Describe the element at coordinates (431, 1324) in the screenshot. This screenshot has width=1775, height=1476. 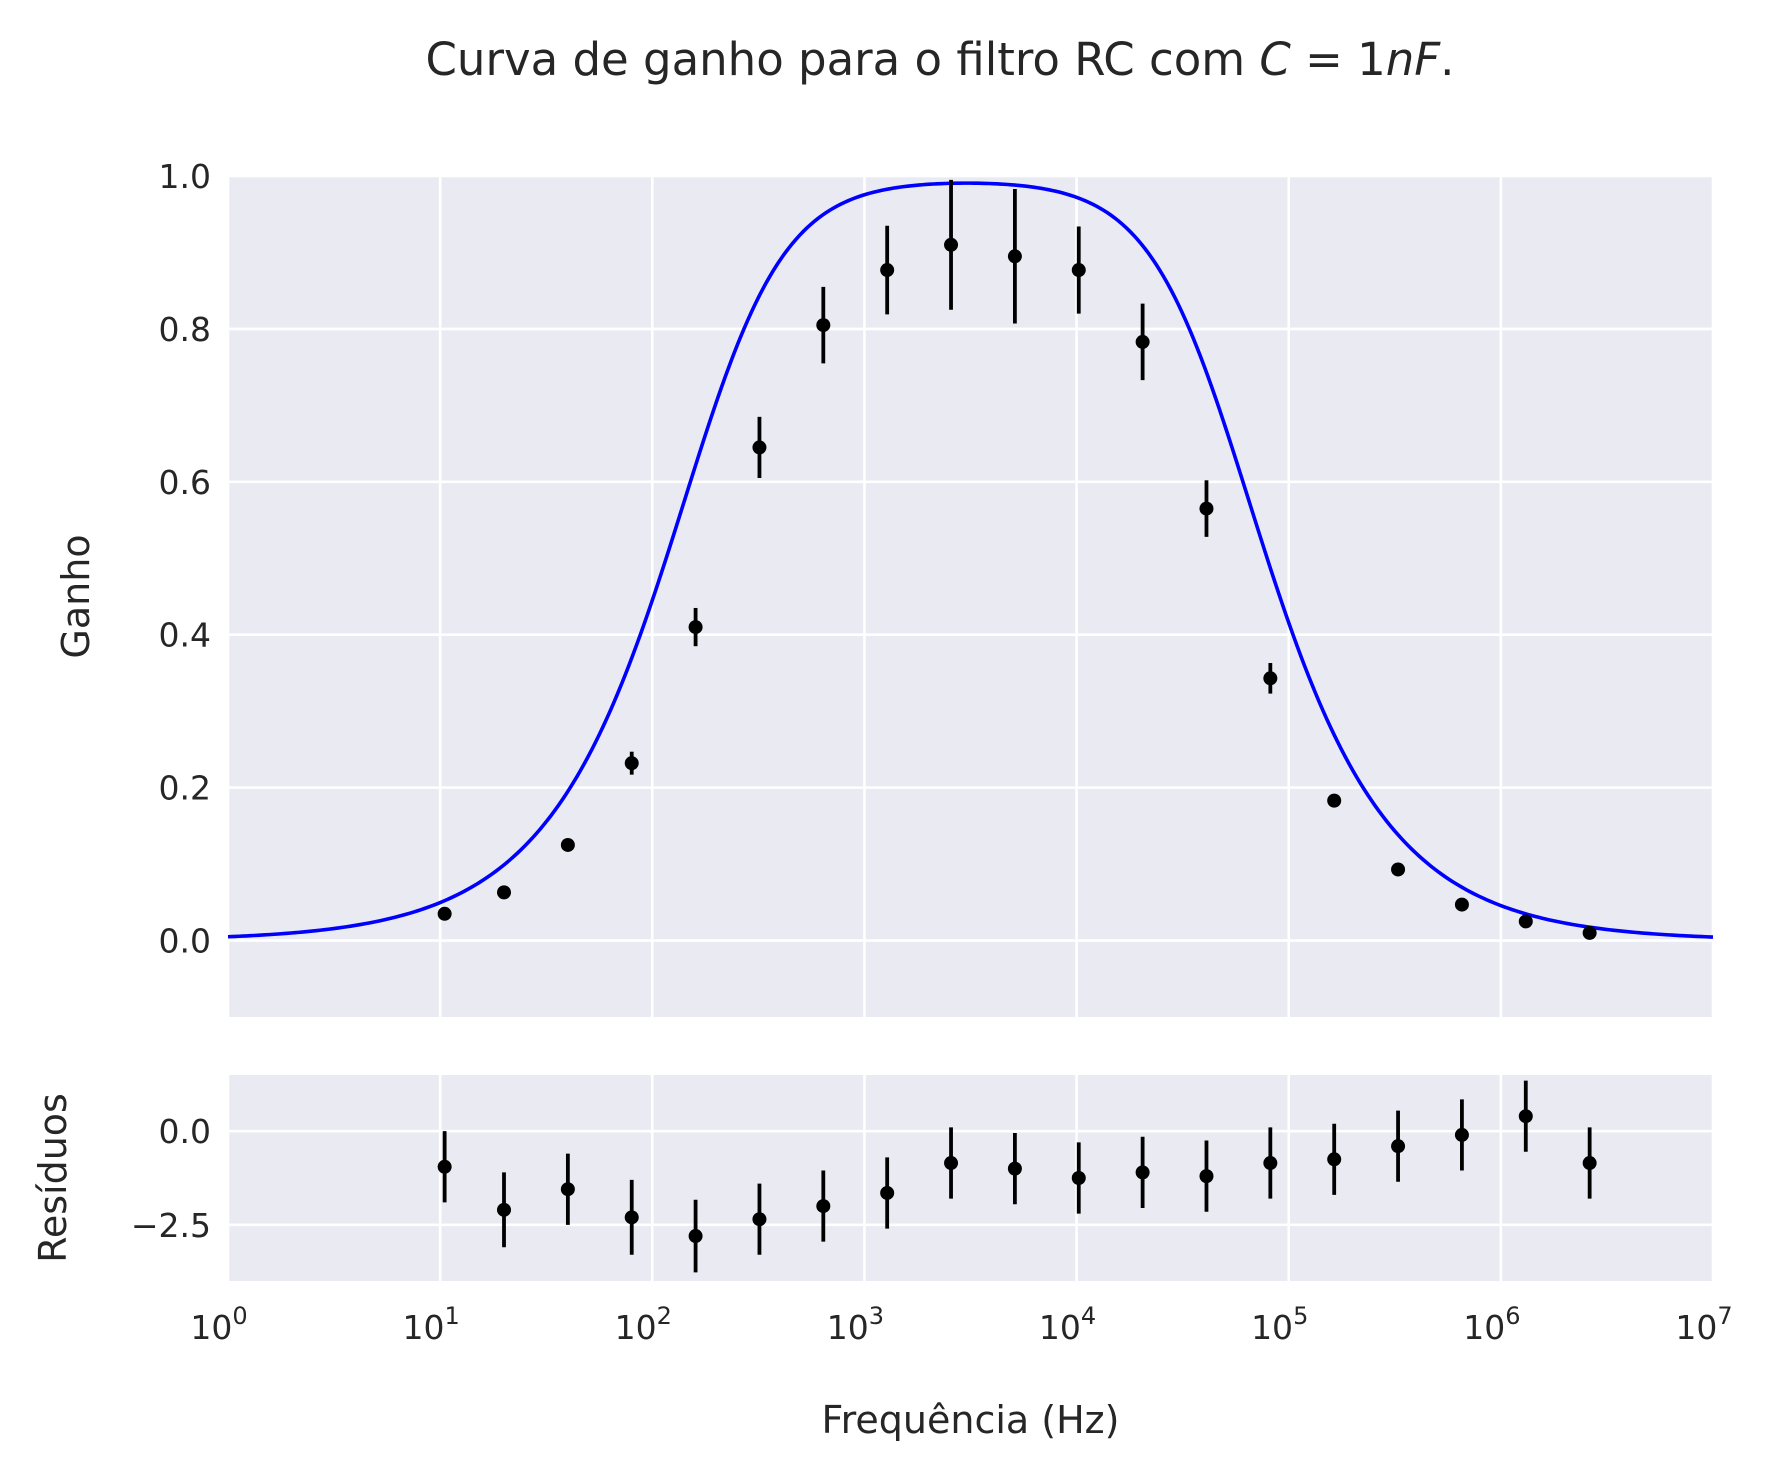
I see `frequency-x-tick-label: 10¹` at that location.